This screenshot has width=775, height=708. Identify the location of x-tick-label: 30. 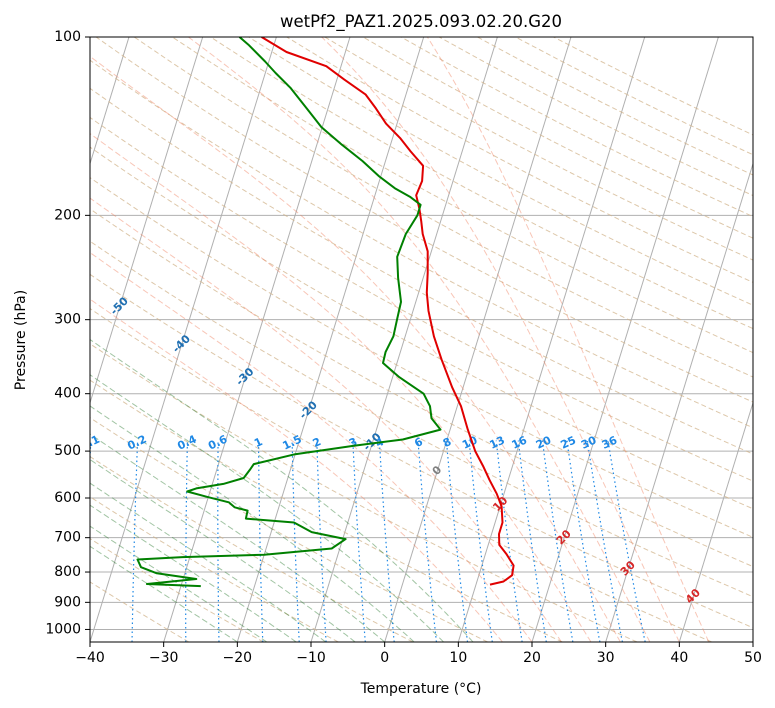
(606, 658).